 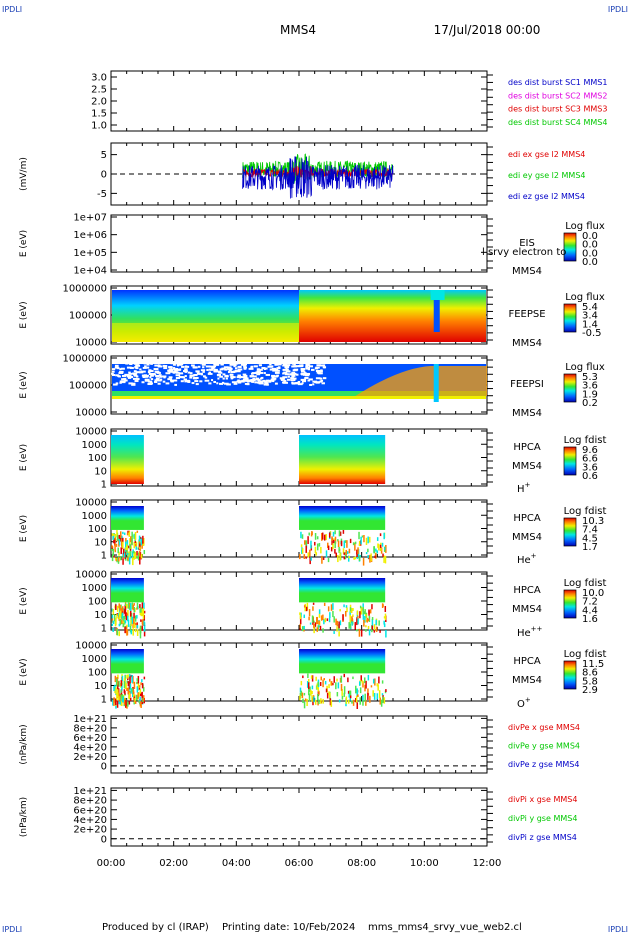 I want to click on legend-entry: edi ey gse l2 MMS4, so click(x=547, y=175).